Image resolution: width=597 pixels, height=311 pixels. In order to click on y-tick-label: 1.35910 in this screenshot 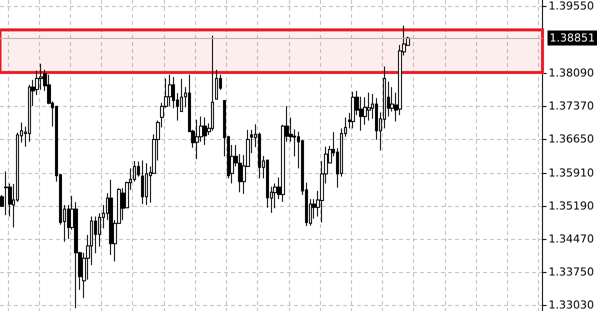, I will do `click(571, 173)`.